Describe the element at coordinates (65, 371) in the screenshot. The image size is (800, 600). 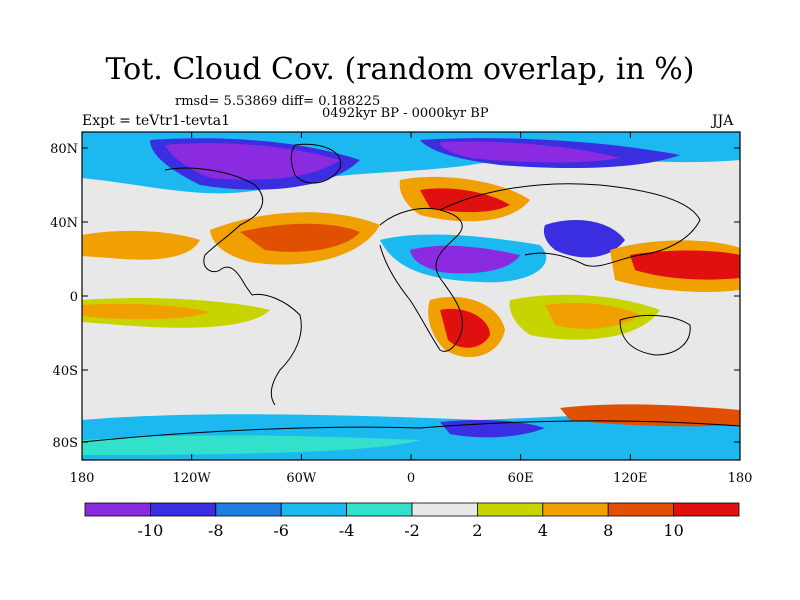
I see `y-tick-label: 40S` at that location.